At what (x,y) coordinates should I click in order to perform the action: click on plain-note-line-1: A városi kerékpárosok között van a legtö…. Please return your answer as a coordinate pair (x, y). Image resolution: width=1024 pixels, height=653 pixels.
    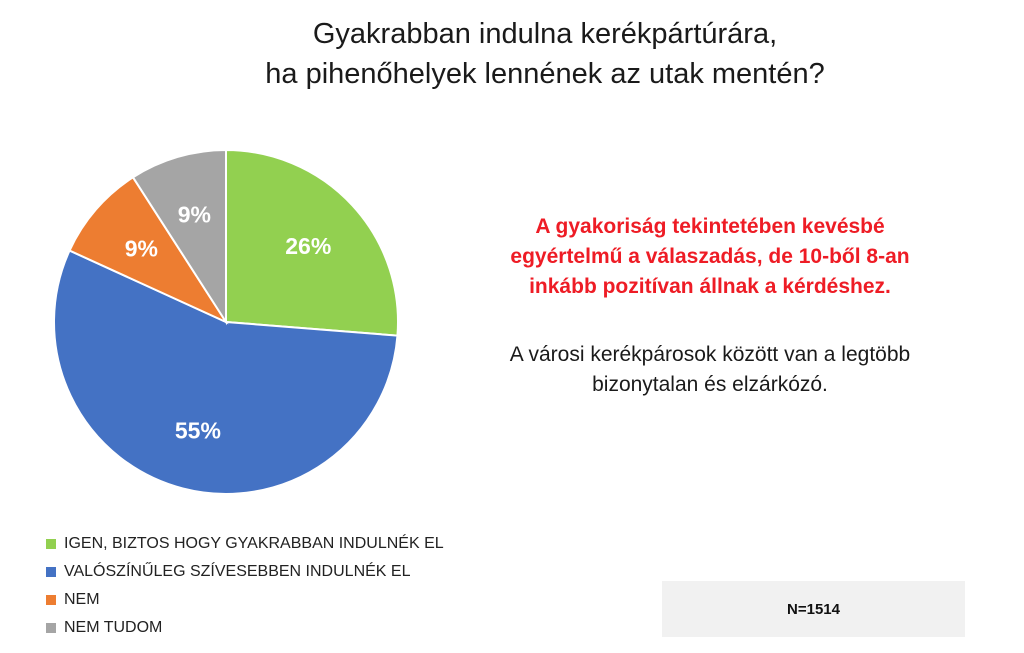
    Looking at the image, I should click on (710, 354).